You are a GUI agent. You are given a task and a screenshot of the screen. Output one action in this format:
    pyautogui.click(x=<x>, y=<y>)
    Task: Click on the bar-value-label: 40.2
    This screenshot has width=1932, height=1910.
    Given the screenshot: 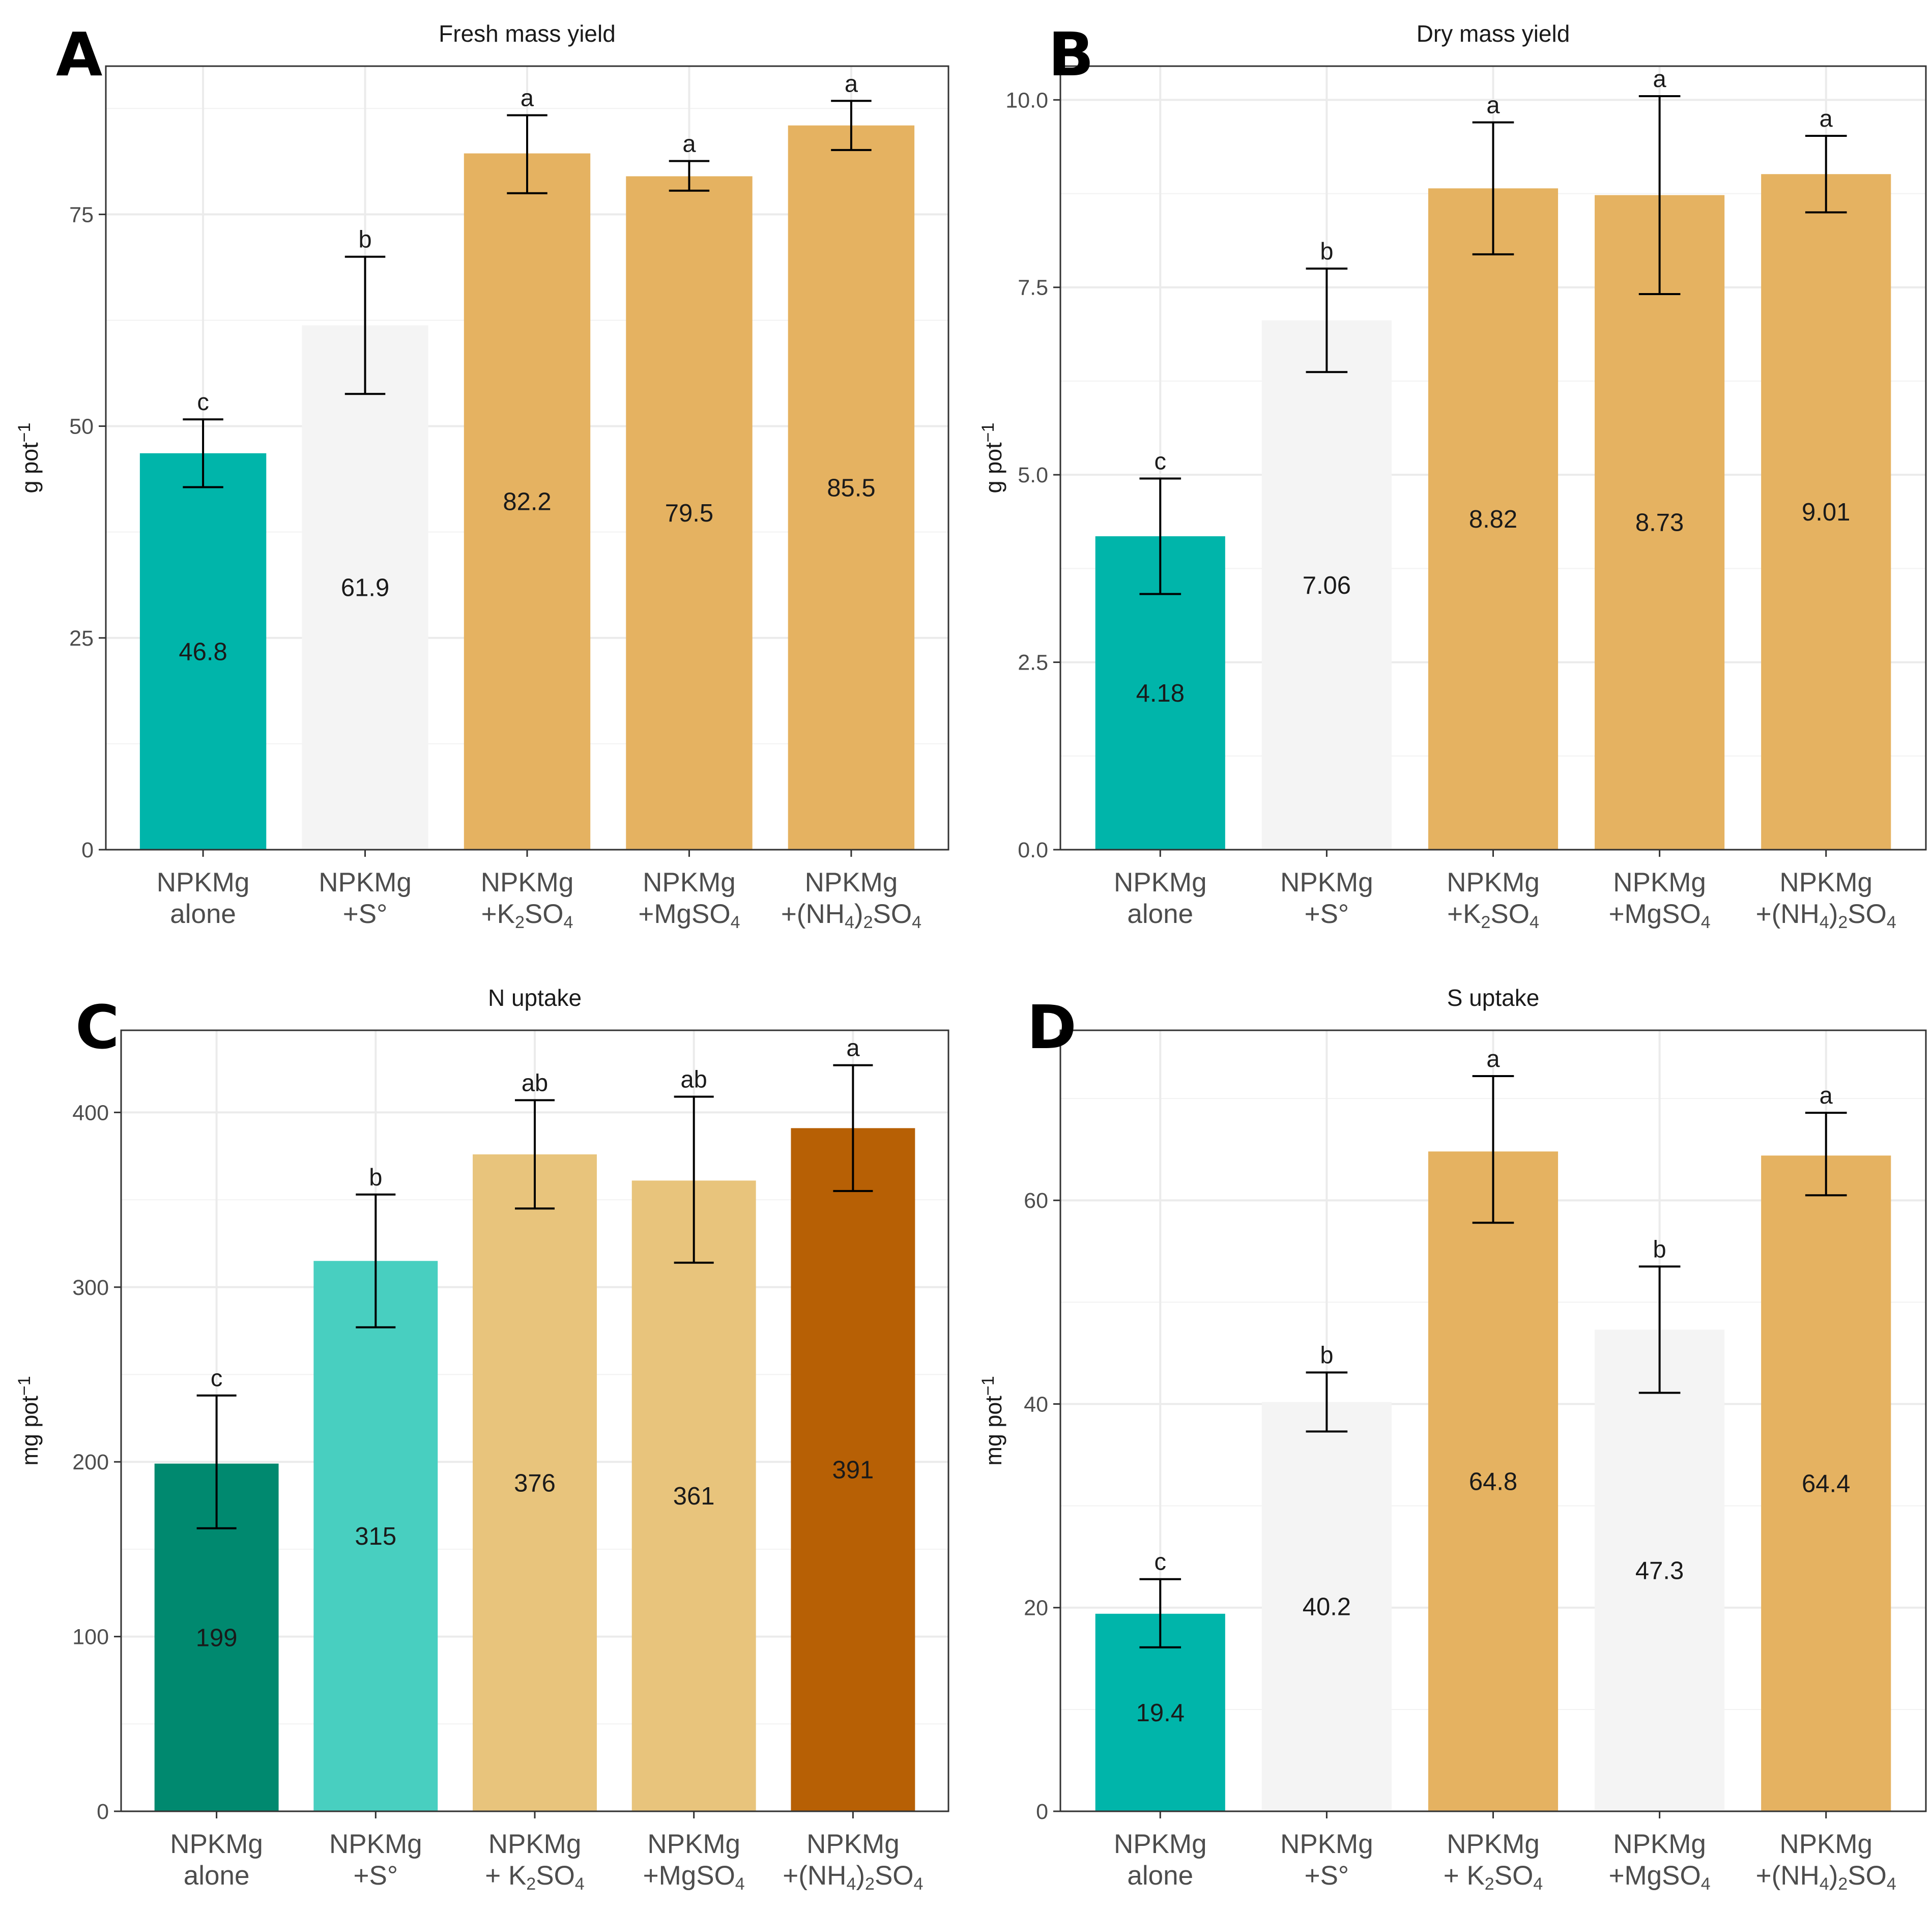 What is the action you would take?
    pyautogui.click(x=1327, y=1608)
    